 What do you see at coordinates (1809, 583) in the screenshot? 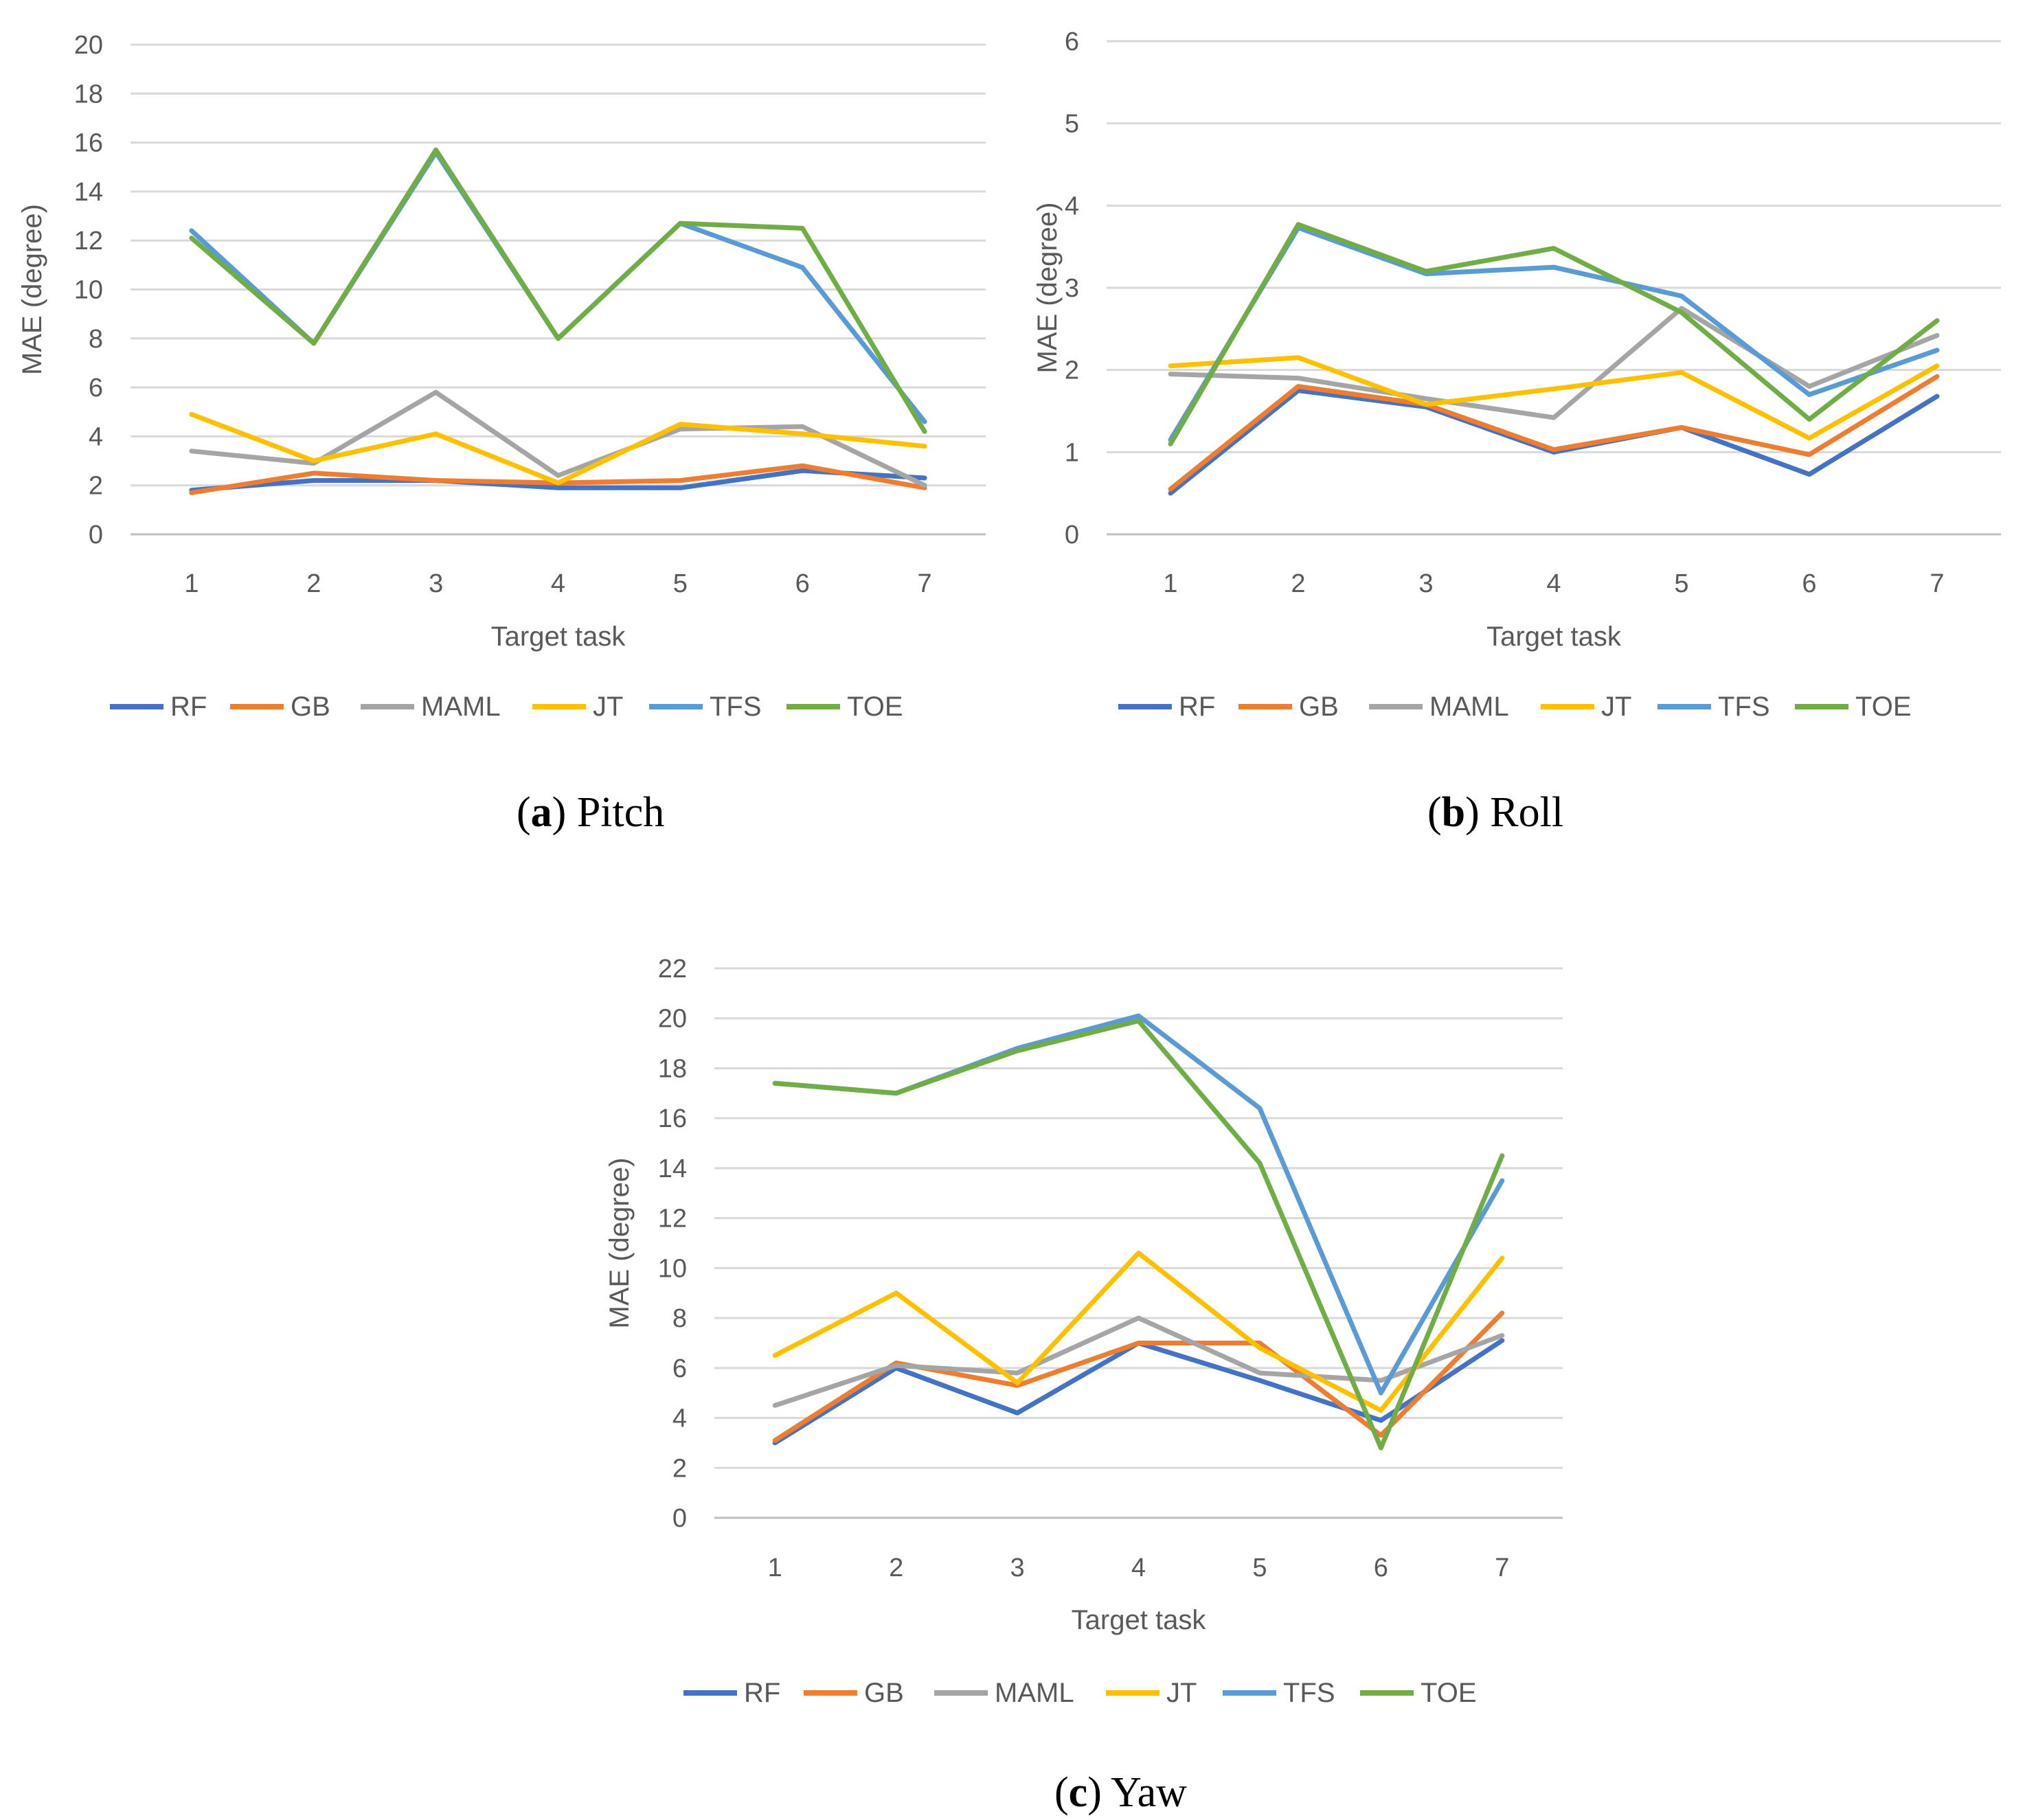
I see `roll-x-tick-label: 6` at bounding box center [1809, 583].